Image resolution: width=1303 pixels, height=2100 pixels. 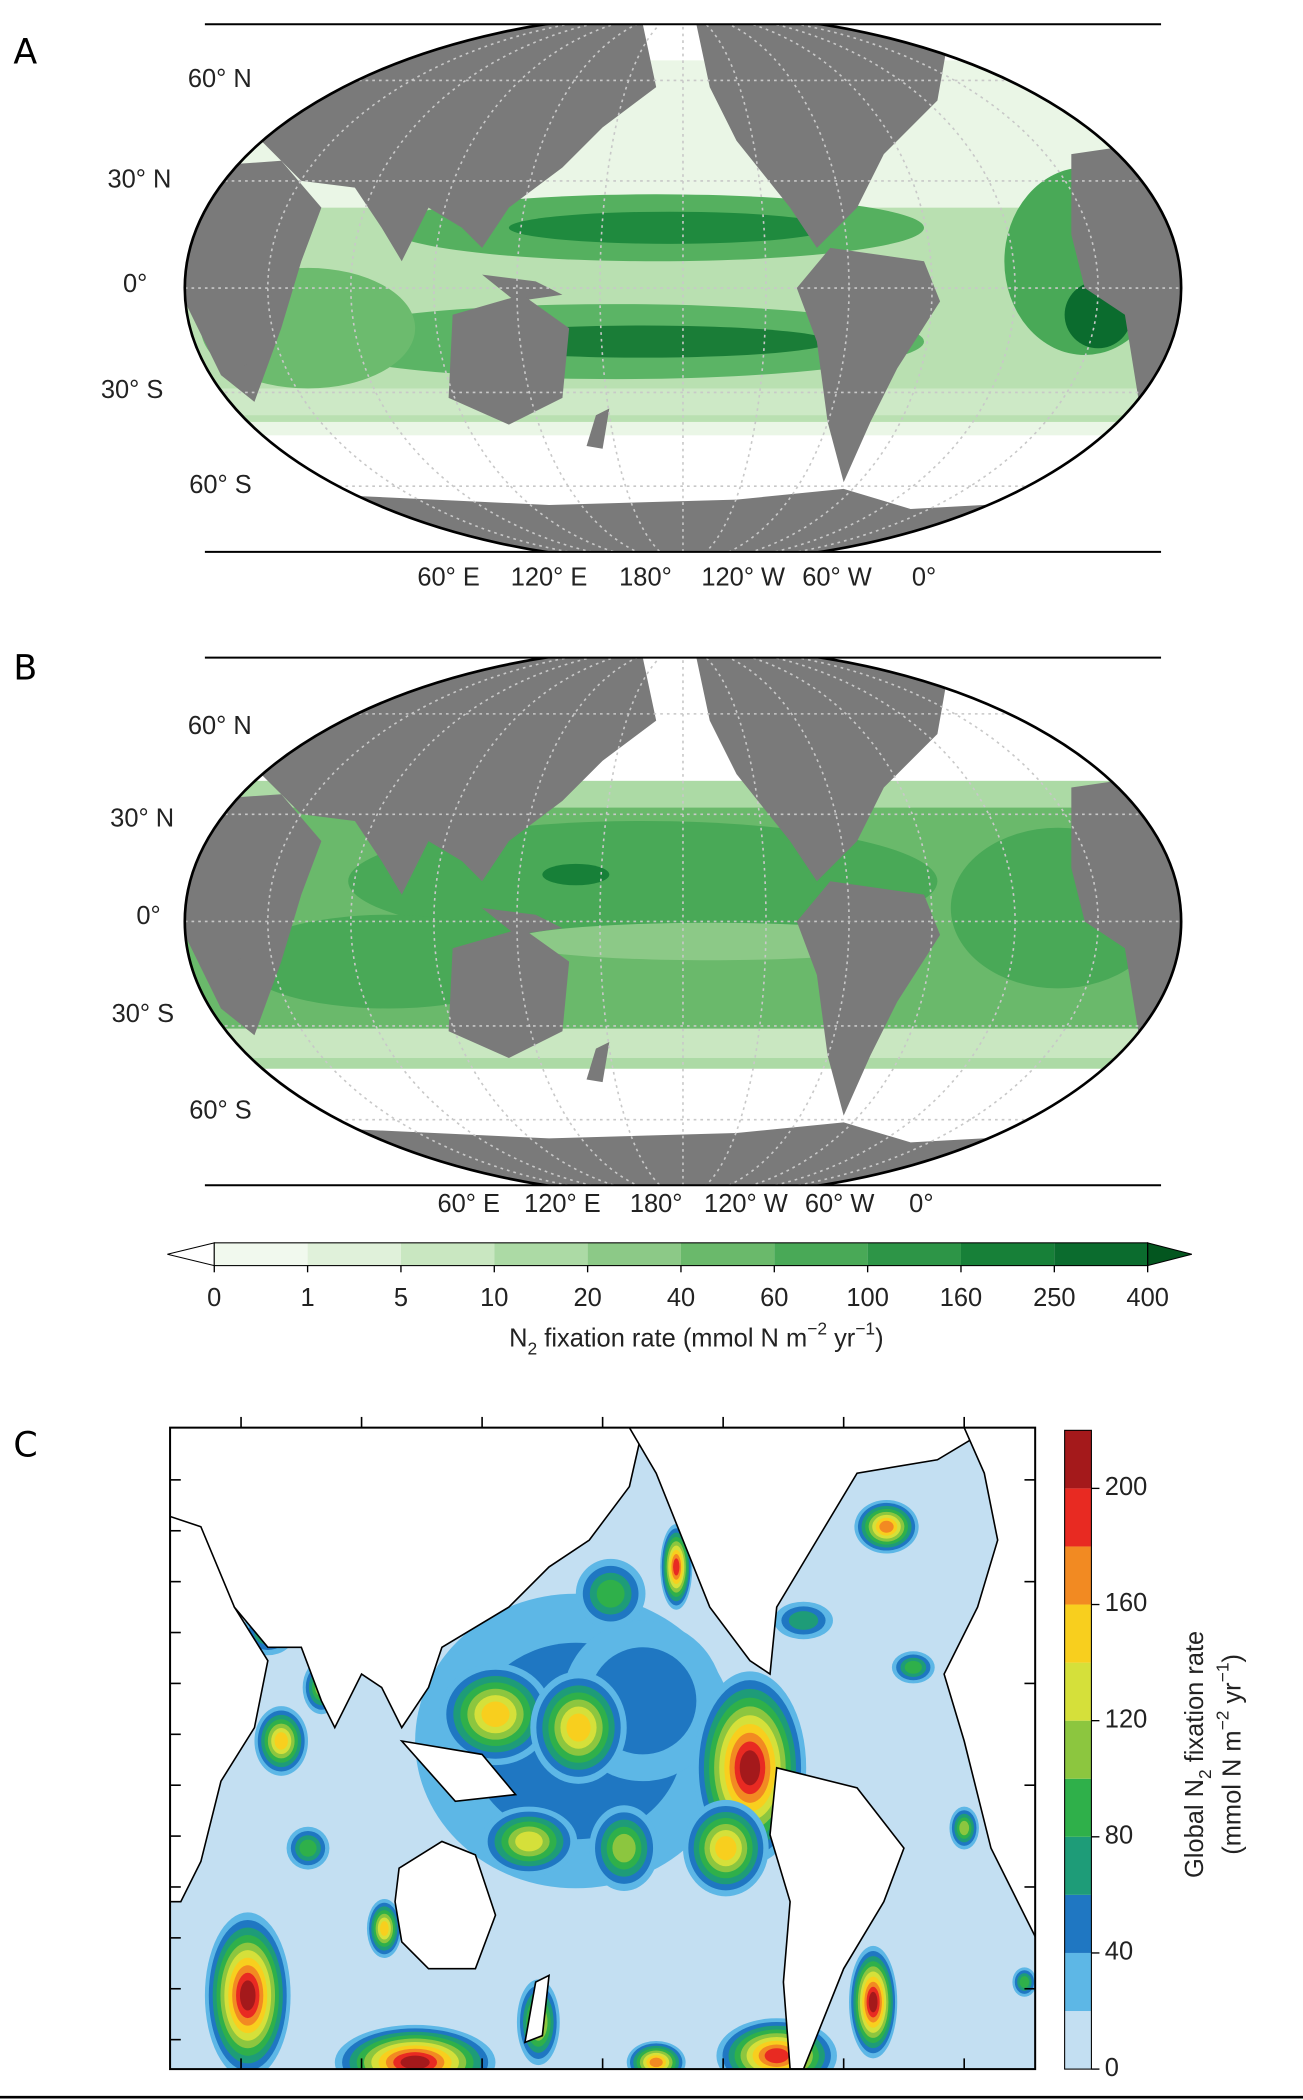 I want to click on colorbar-tick-label: 60, so click(x=774, y=1298).